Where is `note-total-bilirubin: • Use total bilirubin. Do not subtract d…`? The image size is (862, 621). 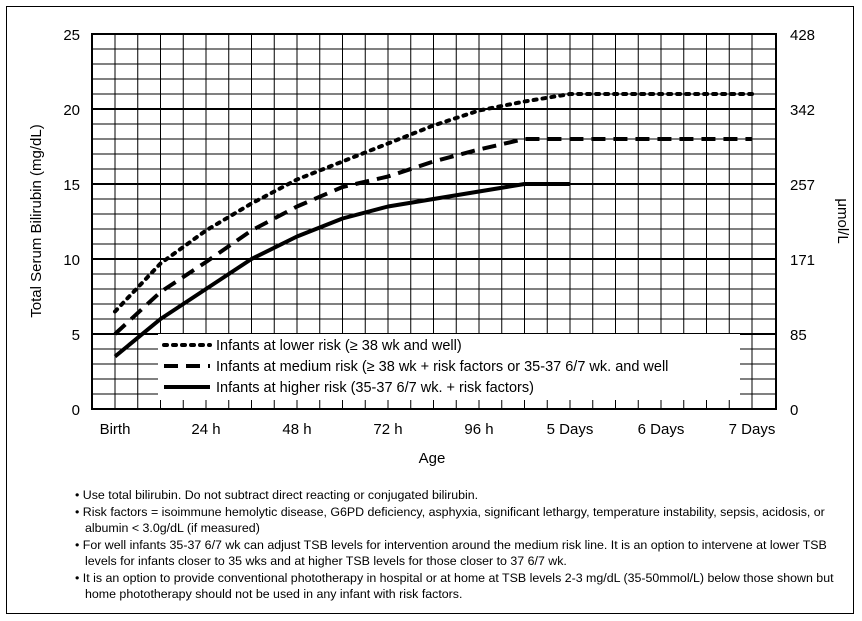
note-total-bilirubin: • Use total bilirubin. Do not subtract d… is located at coordinates (277, 495).